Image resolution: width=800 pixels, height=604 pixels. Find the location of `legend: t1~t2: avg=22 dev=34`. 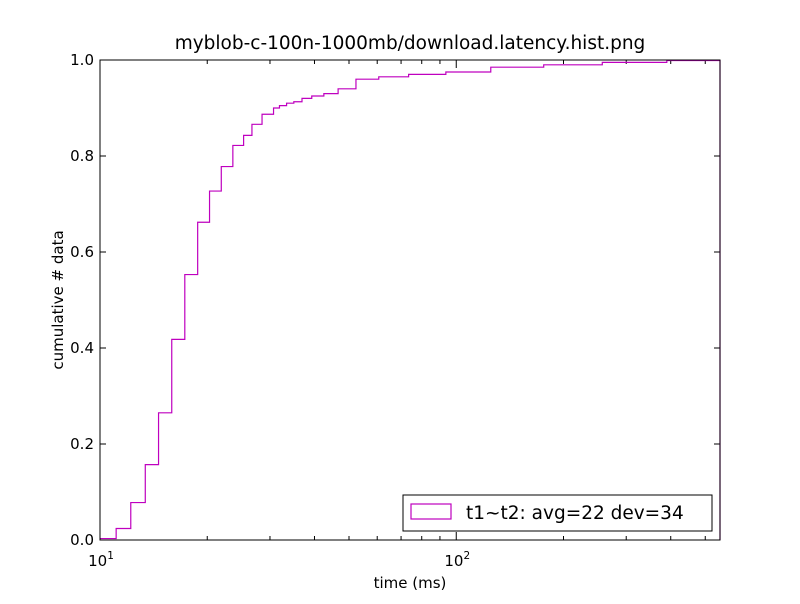

legend: t1~t2: avg=22 dev=34 is located at coordinates (557, 513).